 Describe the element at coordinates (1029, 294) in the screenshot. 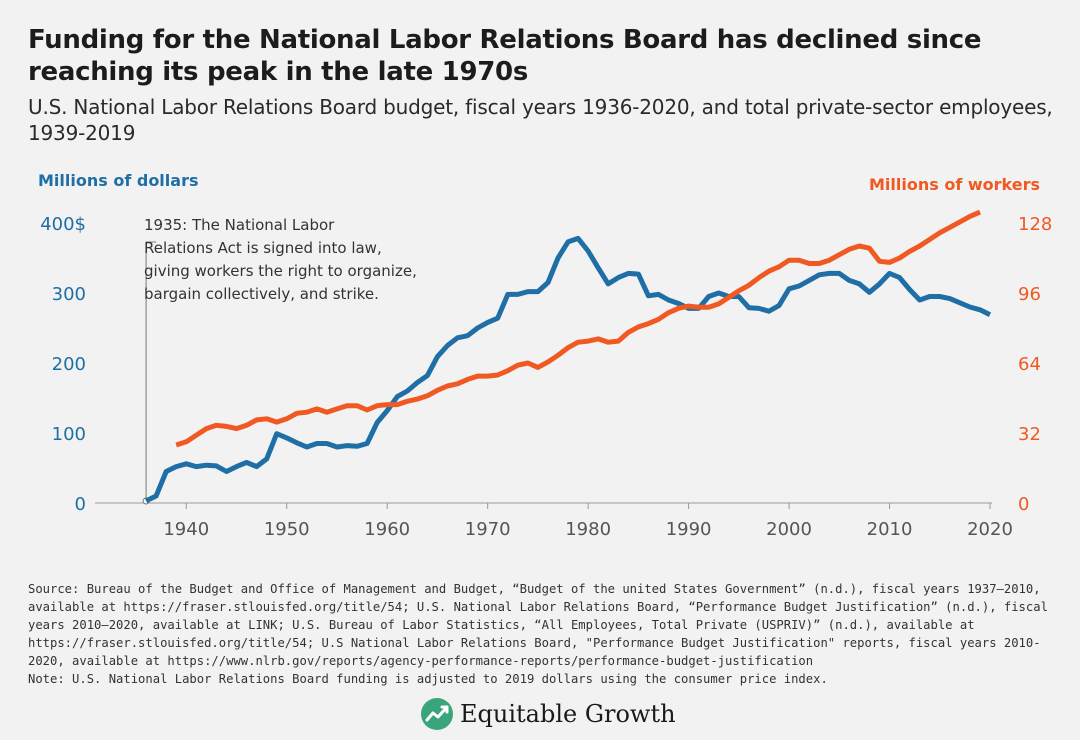

I see `right-tick-label: 96` at that location.